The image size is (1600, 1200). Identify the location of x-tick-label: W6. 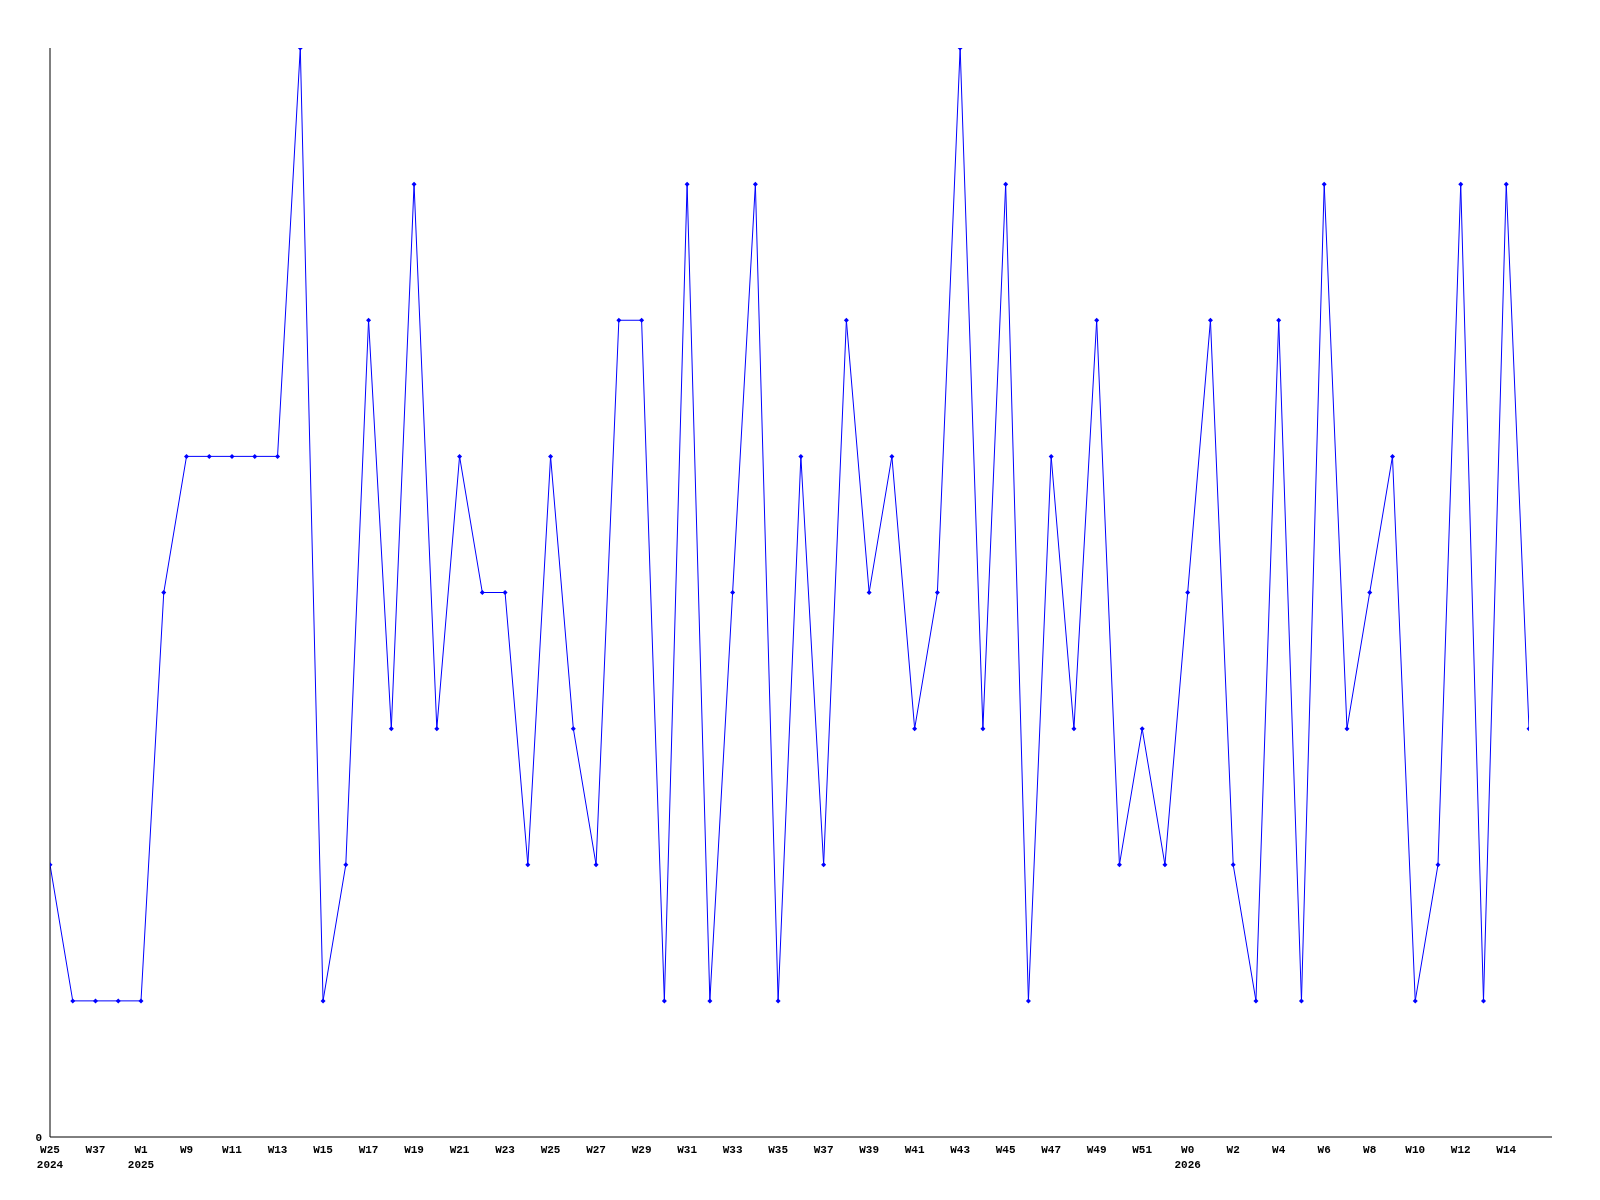
(1324, 1150).